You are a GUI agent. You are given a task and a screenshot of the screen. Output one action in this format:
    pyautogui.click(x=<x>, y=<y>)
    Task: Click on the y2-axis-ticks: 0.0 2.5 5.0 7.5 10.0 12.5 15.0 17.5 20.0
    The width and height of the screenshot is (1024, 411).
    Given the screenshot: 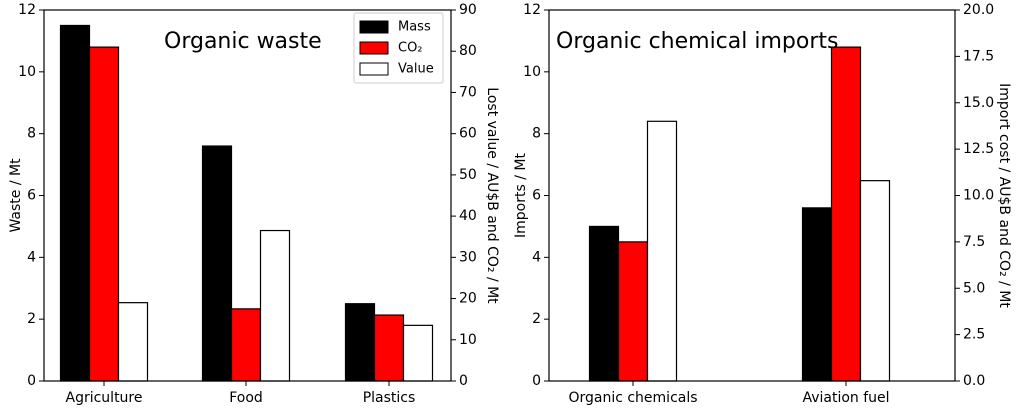 What is the action you would take?
    pyautogui.click(x=974, y=195)
    